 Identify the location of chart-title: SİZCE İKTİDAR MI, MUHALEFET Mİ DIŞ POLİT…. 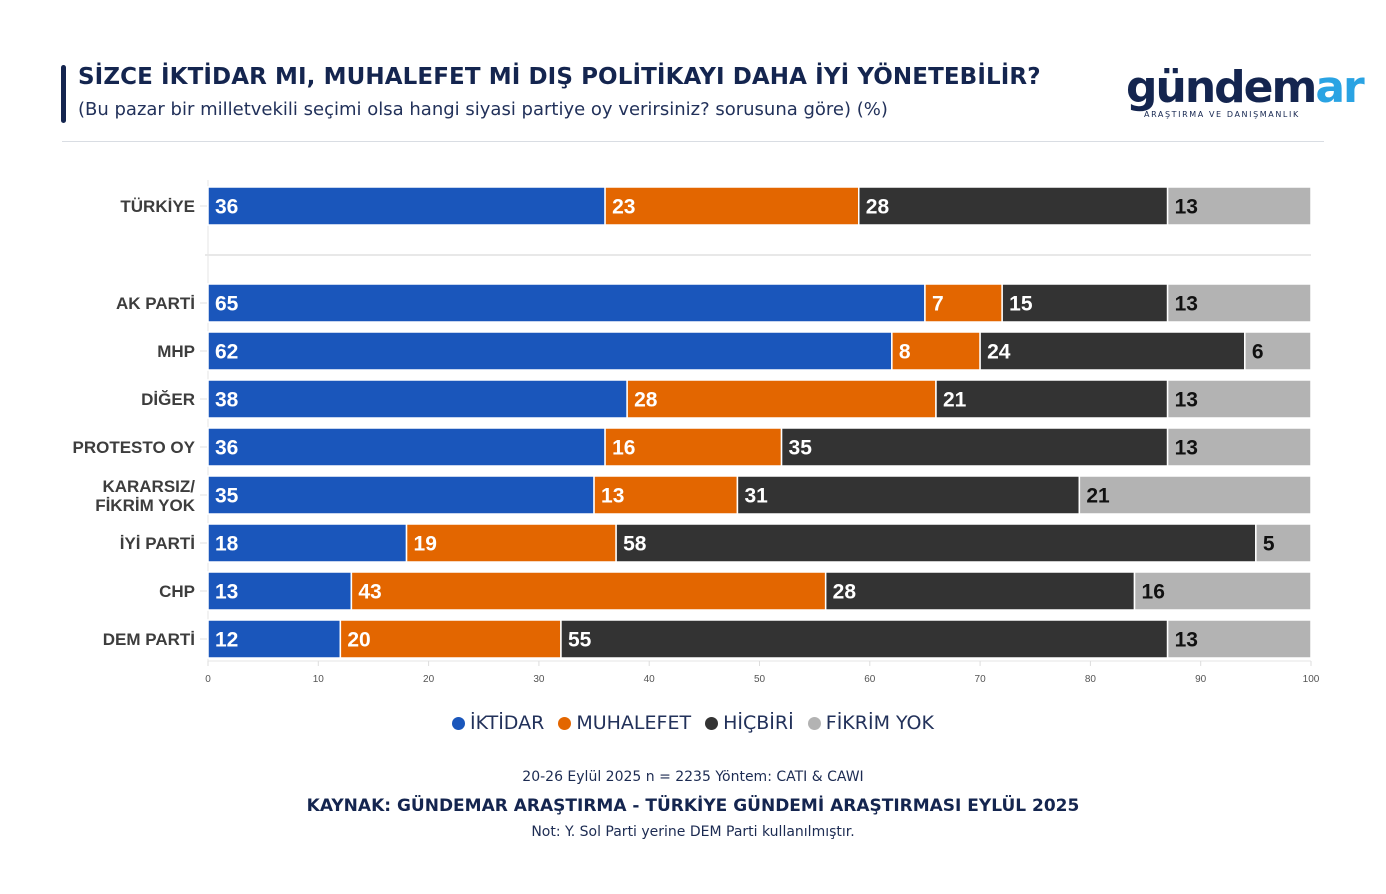
(559, 77).